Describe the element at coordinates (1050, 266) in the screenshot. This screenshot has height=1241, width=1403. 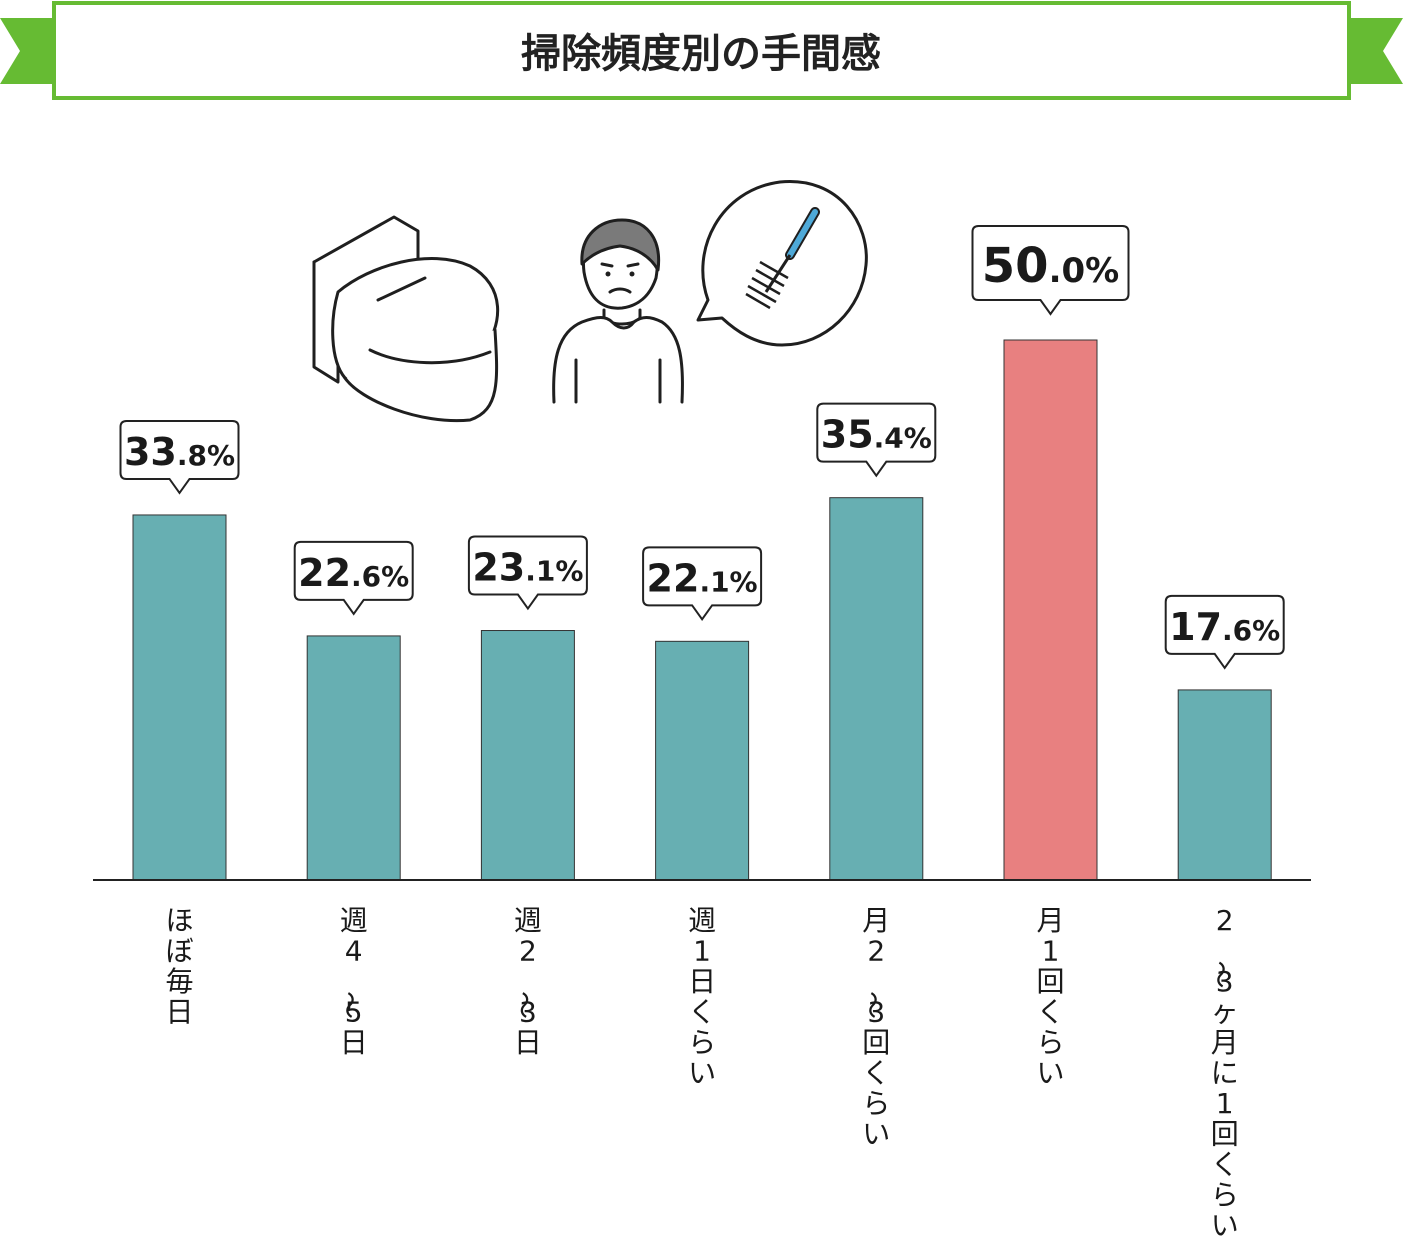
I see `value-label-text-5: 50.0%` at that location.